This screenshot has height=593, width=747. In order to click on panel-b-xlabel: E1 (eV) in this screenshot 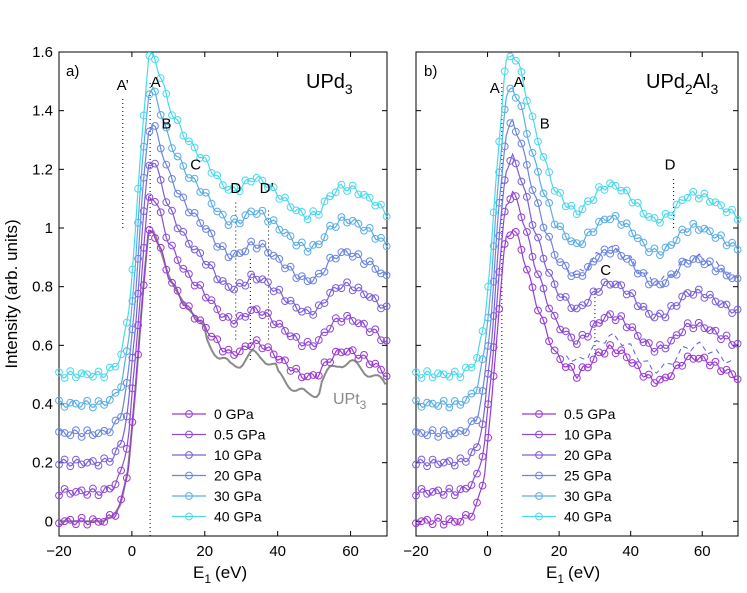, I will do `click(573, 574)`.